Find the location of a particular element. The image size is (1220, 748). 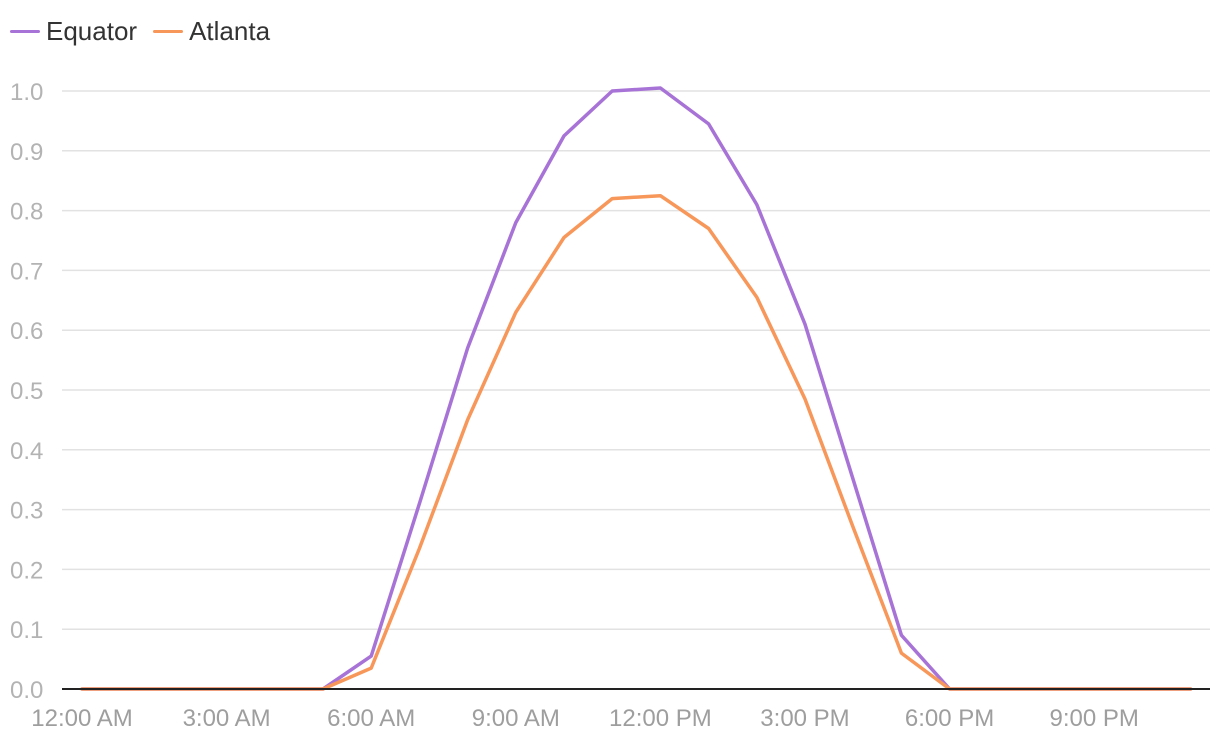

x-tick-label: 3:00 AM is located at coordinates (227, 718).